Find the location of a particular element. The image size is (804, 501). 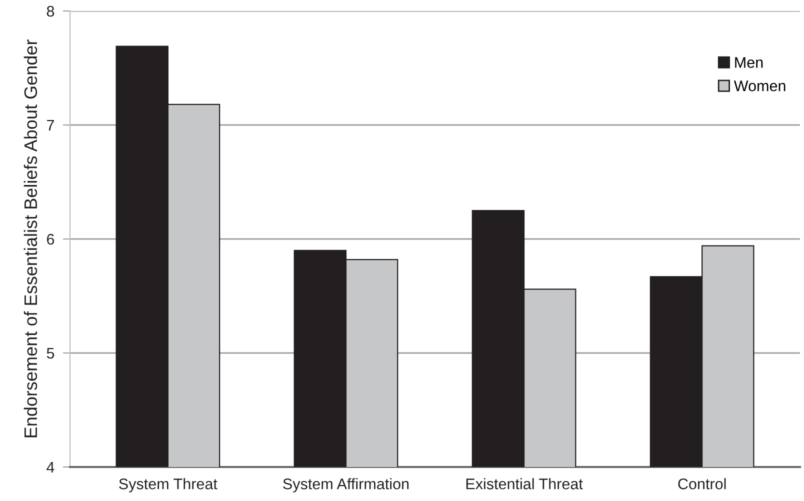

x-tick-label: System Threat is located at coordinates (168, 485).